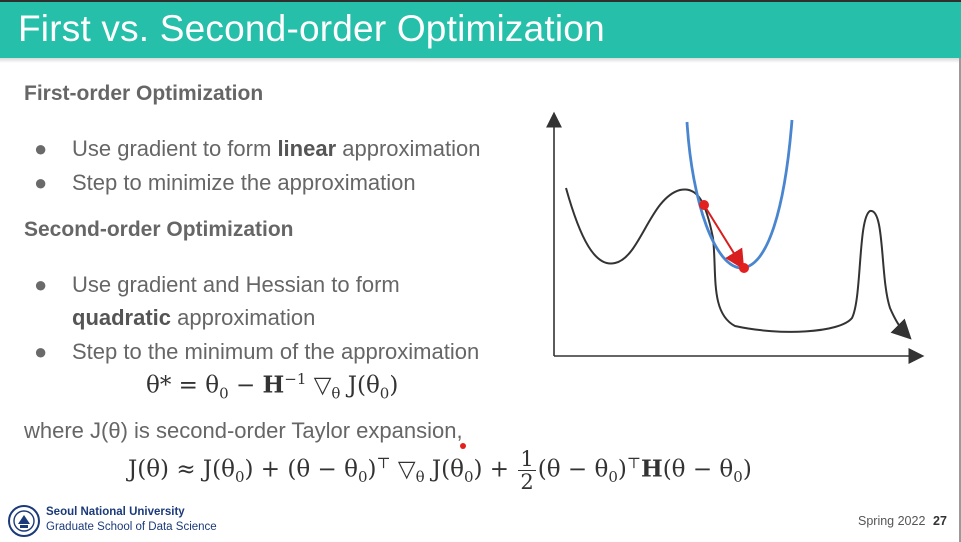  I want to click on newton-update-equation: θ* = θ0 − H−1 ▽θ J(θ0), so click(272, 386).